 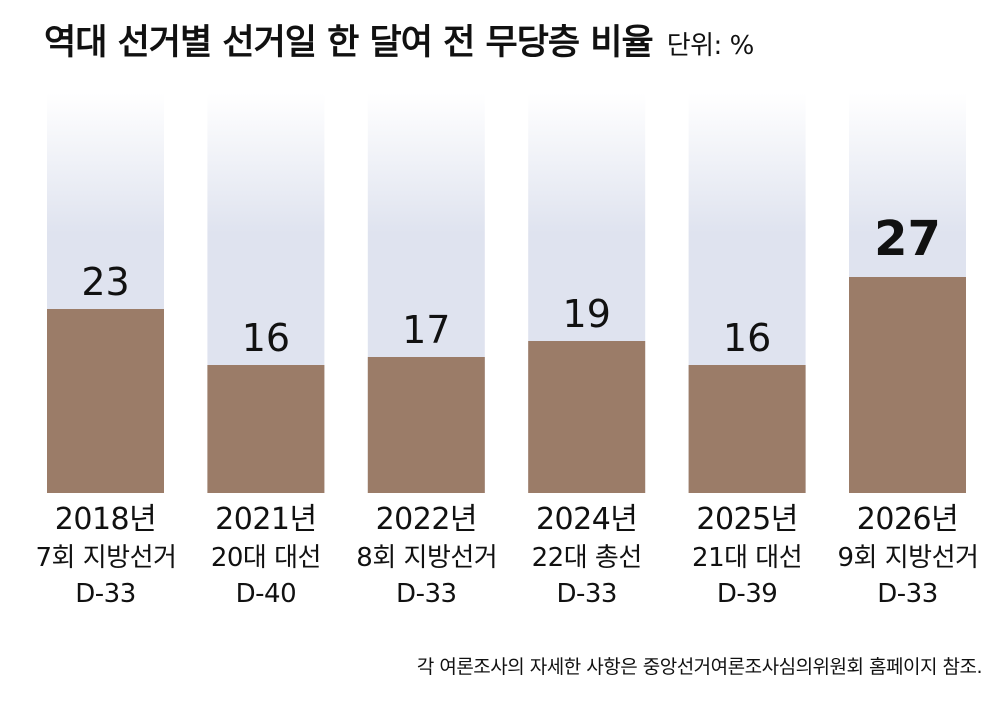 I want to click on category-election: 22대 총선, so click(x=587, y=558).